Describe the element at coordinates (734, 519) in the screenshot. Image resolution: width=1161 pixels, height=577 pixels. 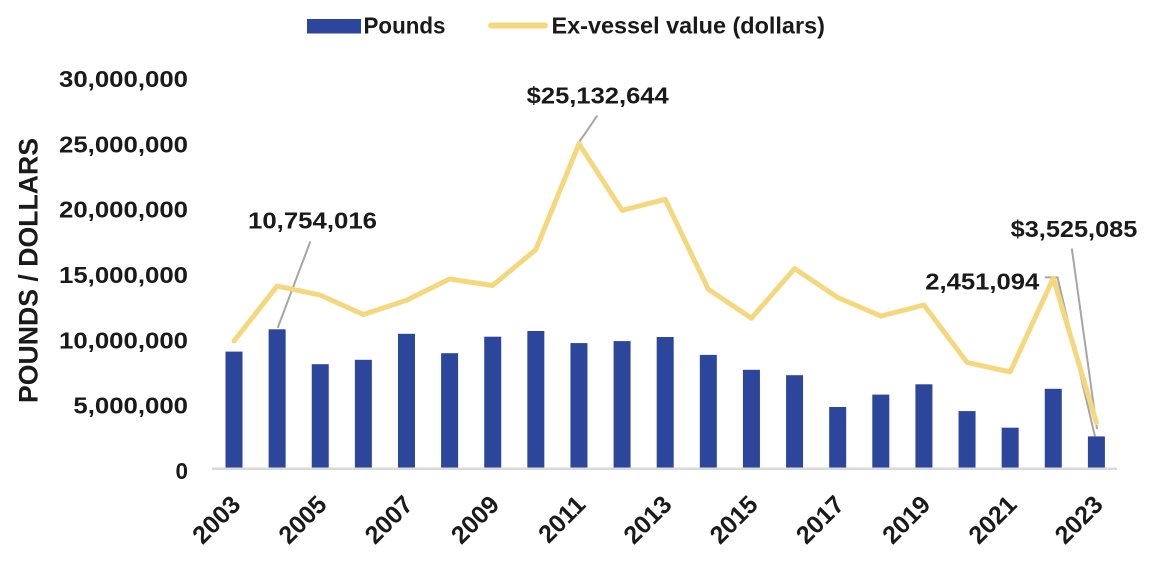
I see `svg-text: 2015` at that location.